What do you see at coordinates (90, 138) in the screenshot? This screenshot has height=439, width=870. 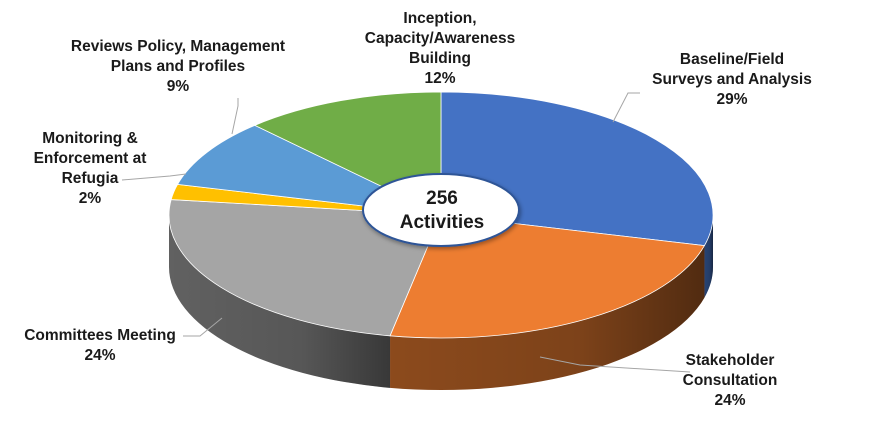 I see `slice-label-line: Monitoring &` at bounding box center [90, 138].